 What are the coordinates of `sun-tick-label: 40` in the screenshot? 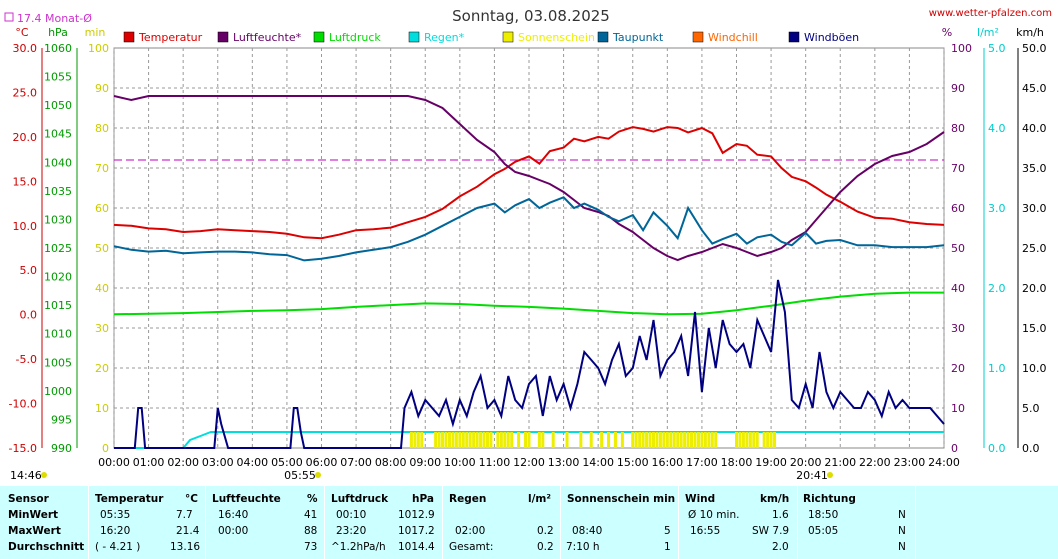 It's located at (102, 288).